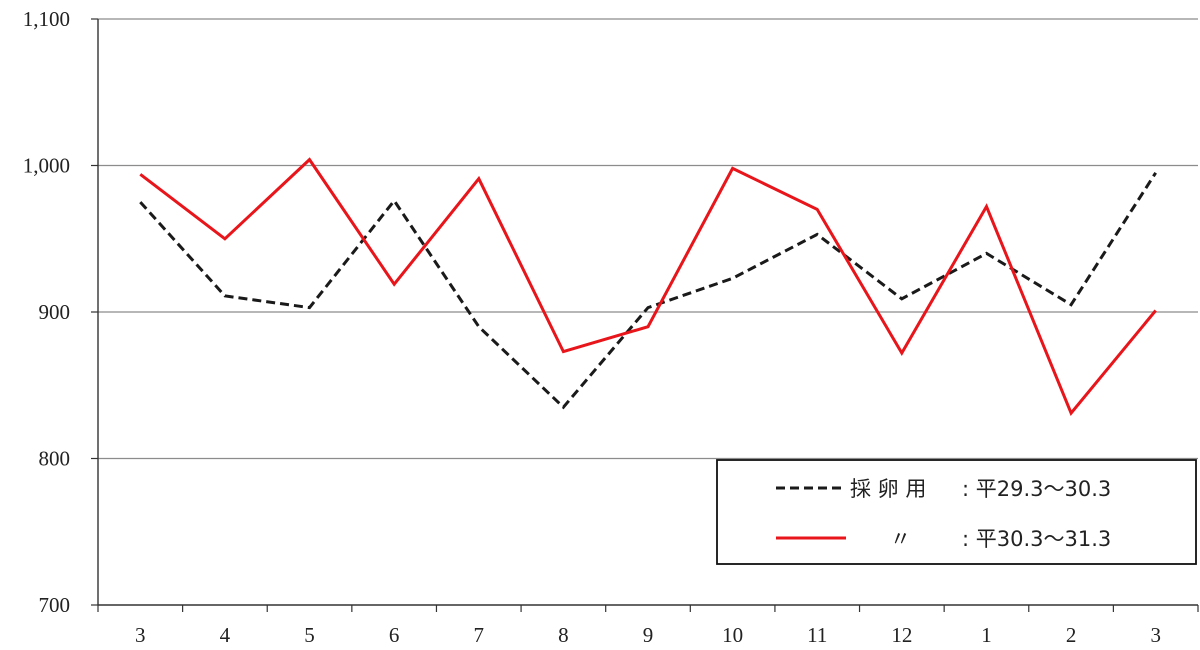 This screenshot has height=650, width=1200. What do you see at coordinates (817, 635) in the screenshot?
I see `x-tick-label: 11` at bounding box center [817, 635].